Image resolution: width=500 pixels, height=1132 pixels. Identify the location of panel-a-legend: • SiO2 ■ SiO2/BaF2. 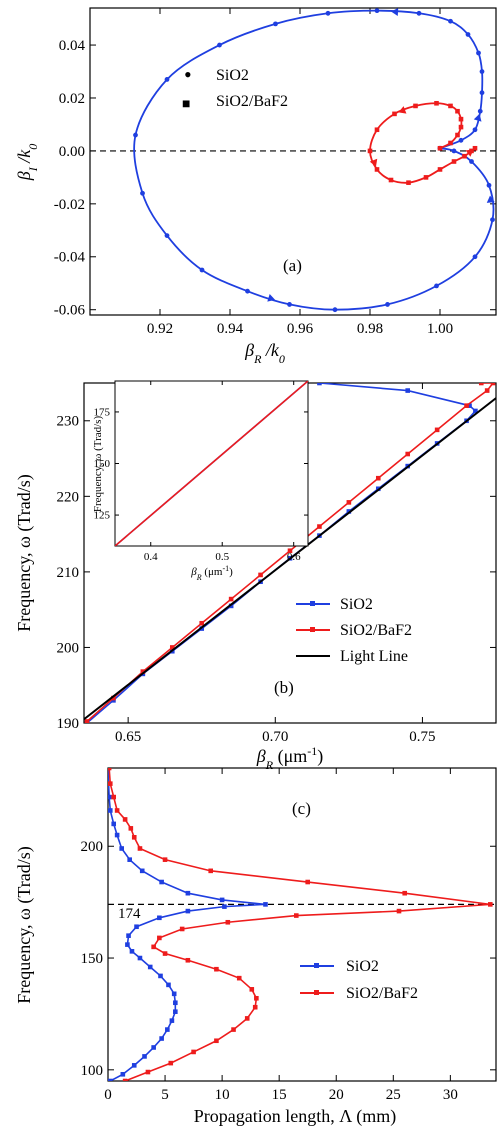
(235, 87).